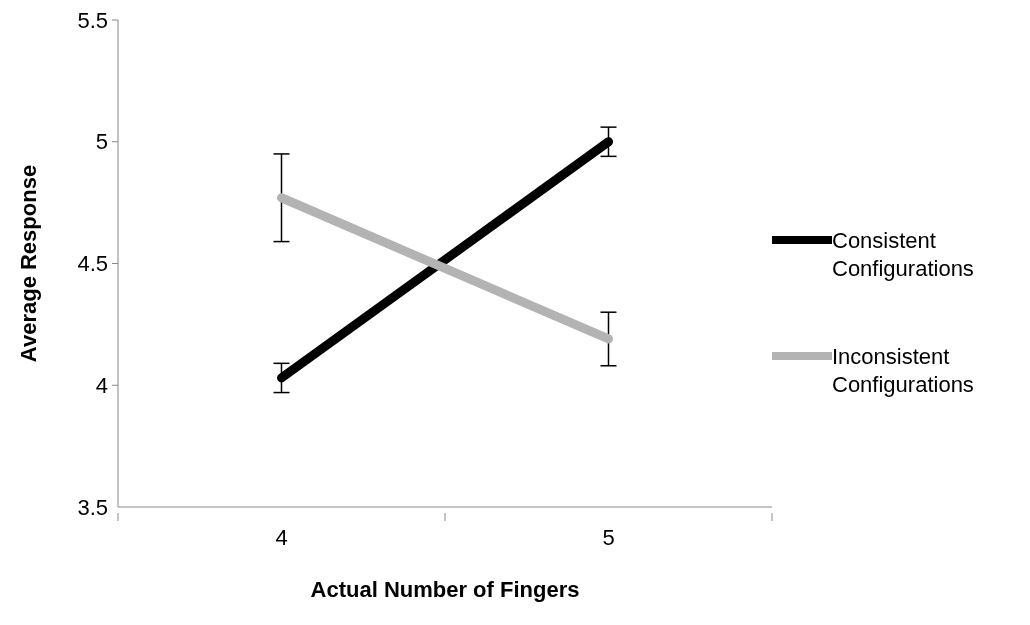 This screenshot has height=625, width=1030. Describe the element at coordinates (903, 370) in the screenshot. I see `legend-label: Inconsistent Configurations` at that location.